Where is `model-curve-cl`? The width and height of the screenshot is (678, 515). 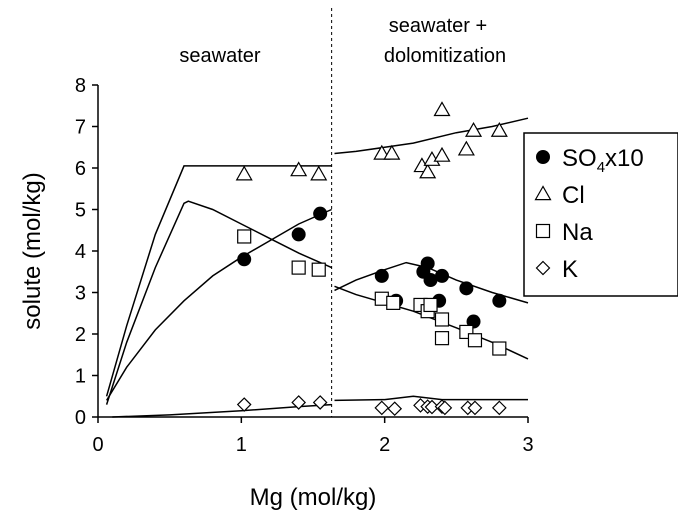 model-curve-cl is located at coordinates (431, 136).